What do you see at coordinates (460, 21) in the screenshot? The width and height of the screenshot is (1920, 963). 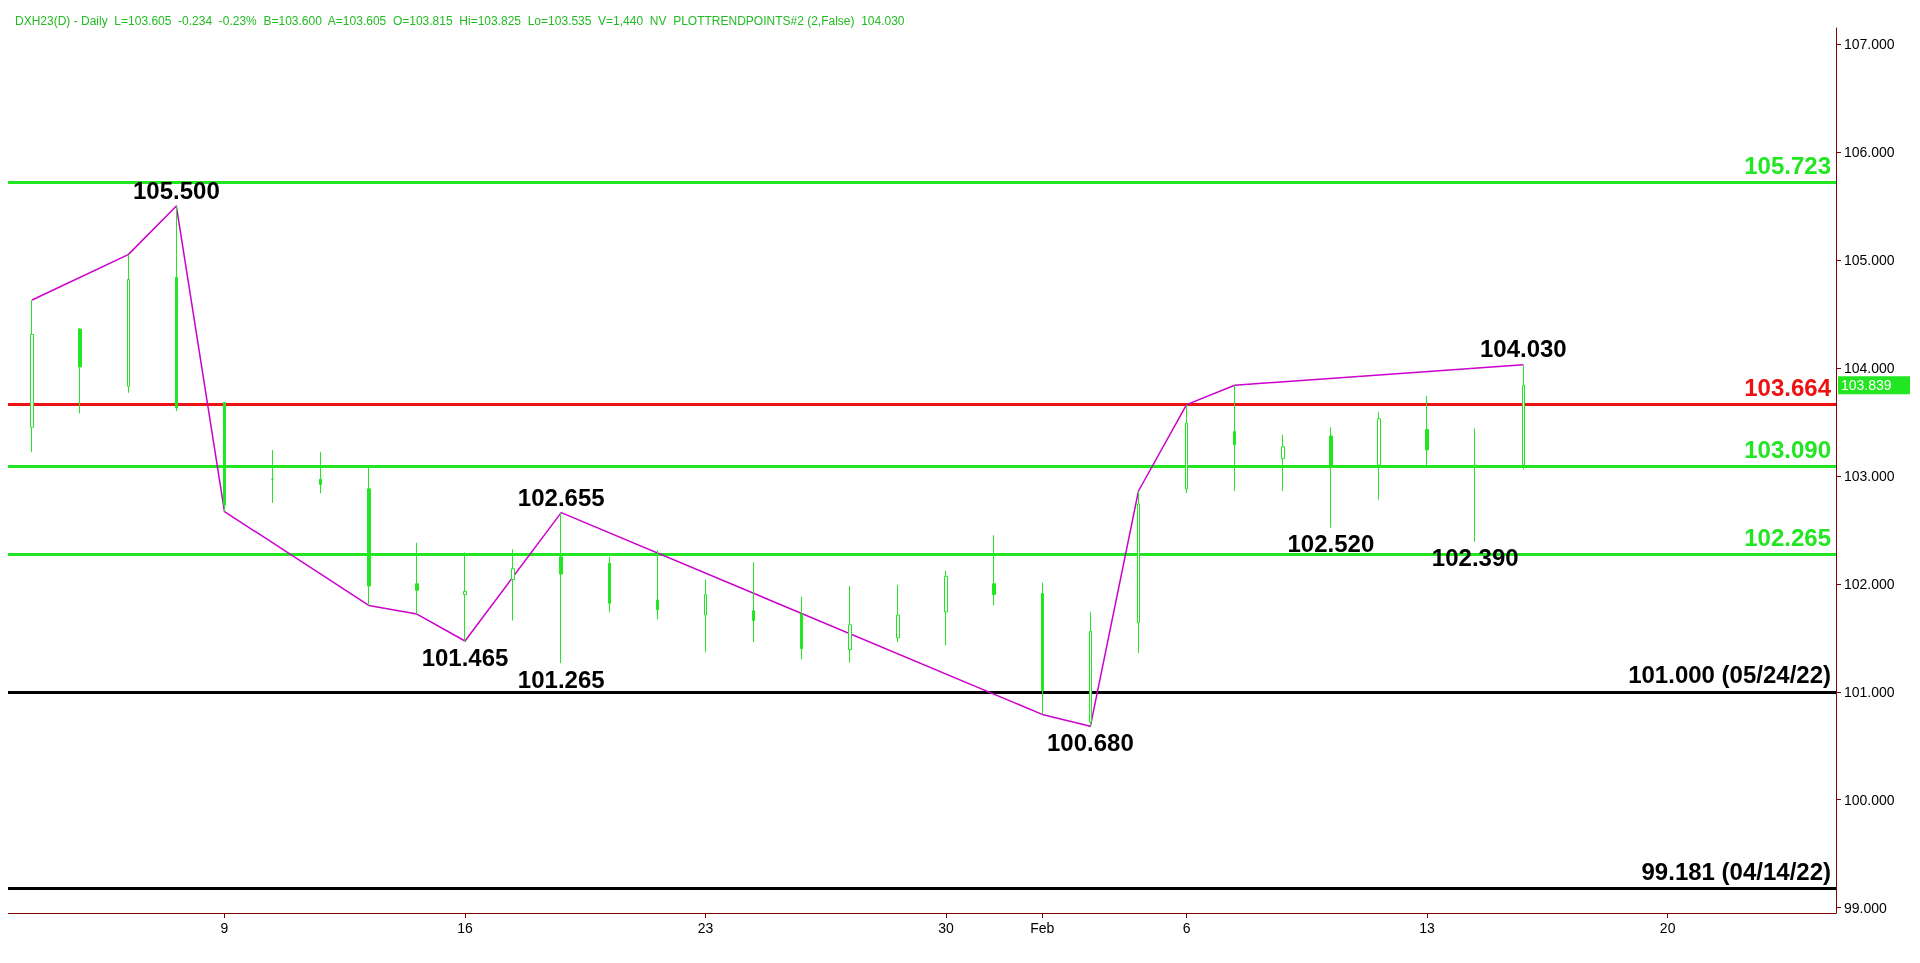 I see `chart-title: DXH23(D) - Daily L=103.605 -0.234 -0.23% B=103.600 A=103.605 O=103.815 Hi=103.825 Lo=103.535 V=1,440 NV PLOTTRENDPOINTS#2 (2,False) 104.030` at bounding box center [460, 21].